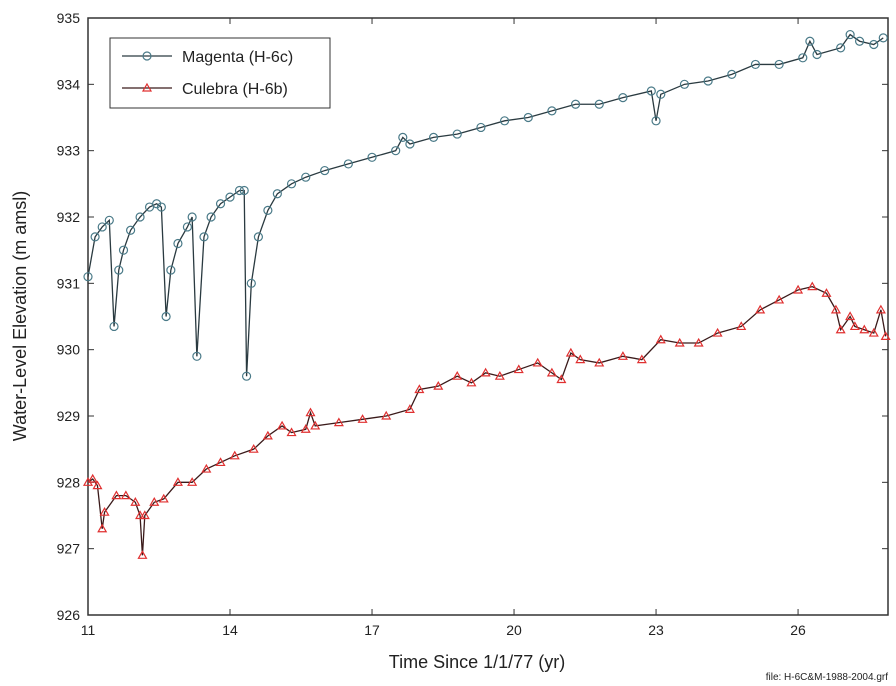 The image size is (896, 686). I want to click on x-tick-label: 26, so click(798, 630).